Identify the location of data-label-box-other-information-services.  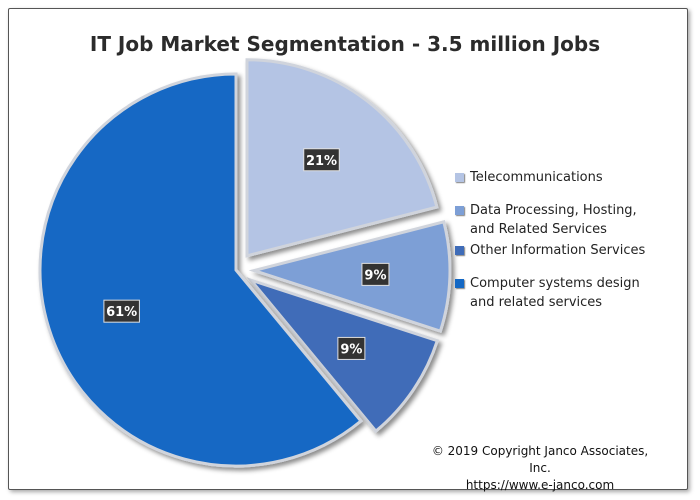
(351, 348).